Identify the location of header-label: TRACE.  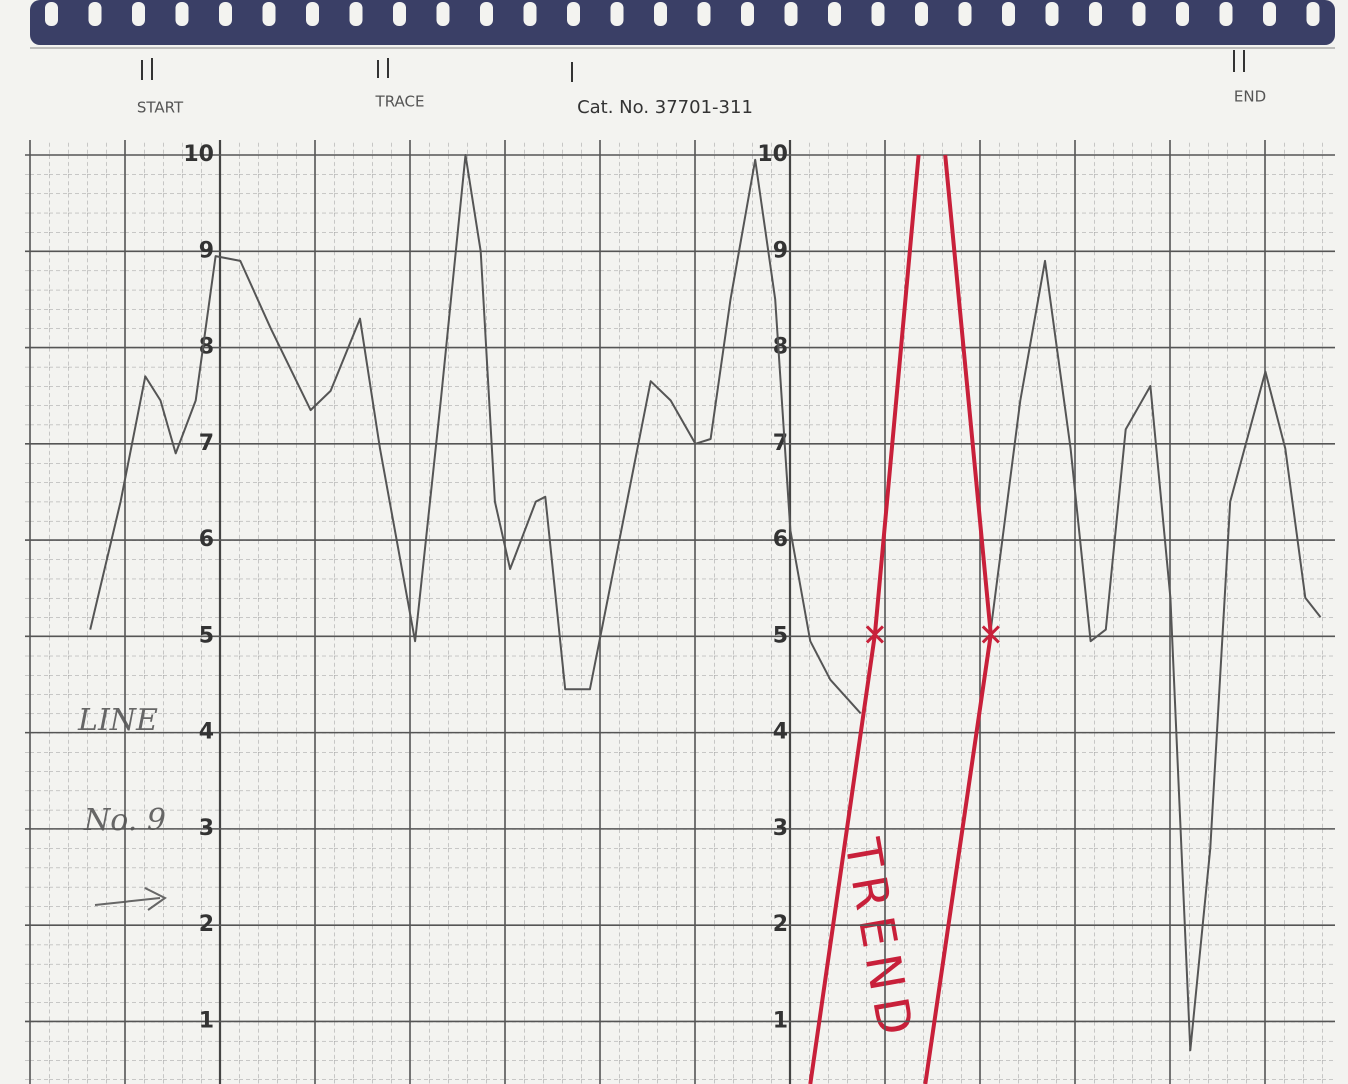
(400, 102).